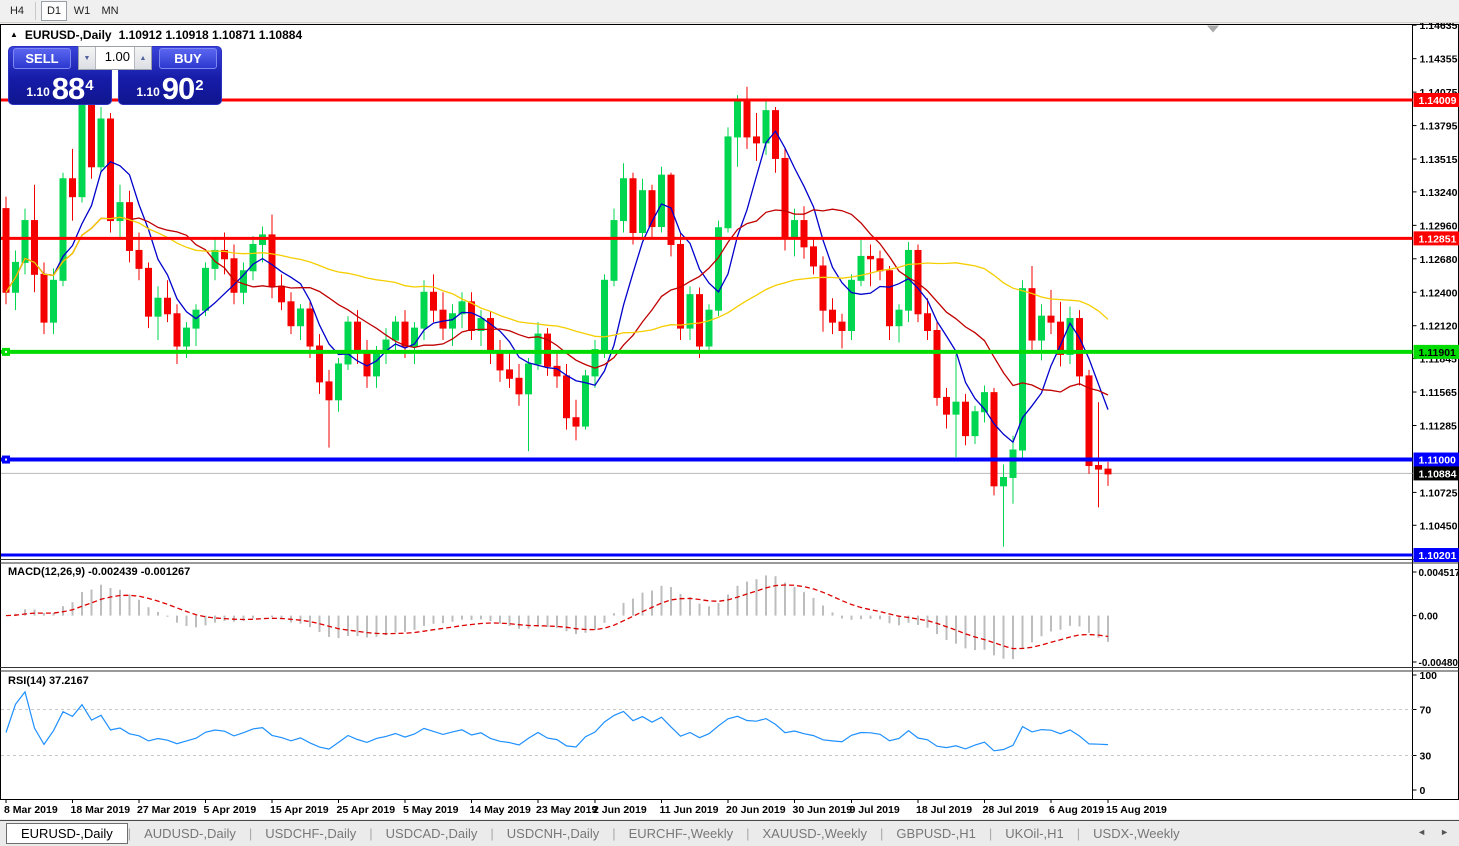  Describe the element at coordinates (1136, 810) in the screenshot. I see `date-label: 15 Aug 2019` at that location.